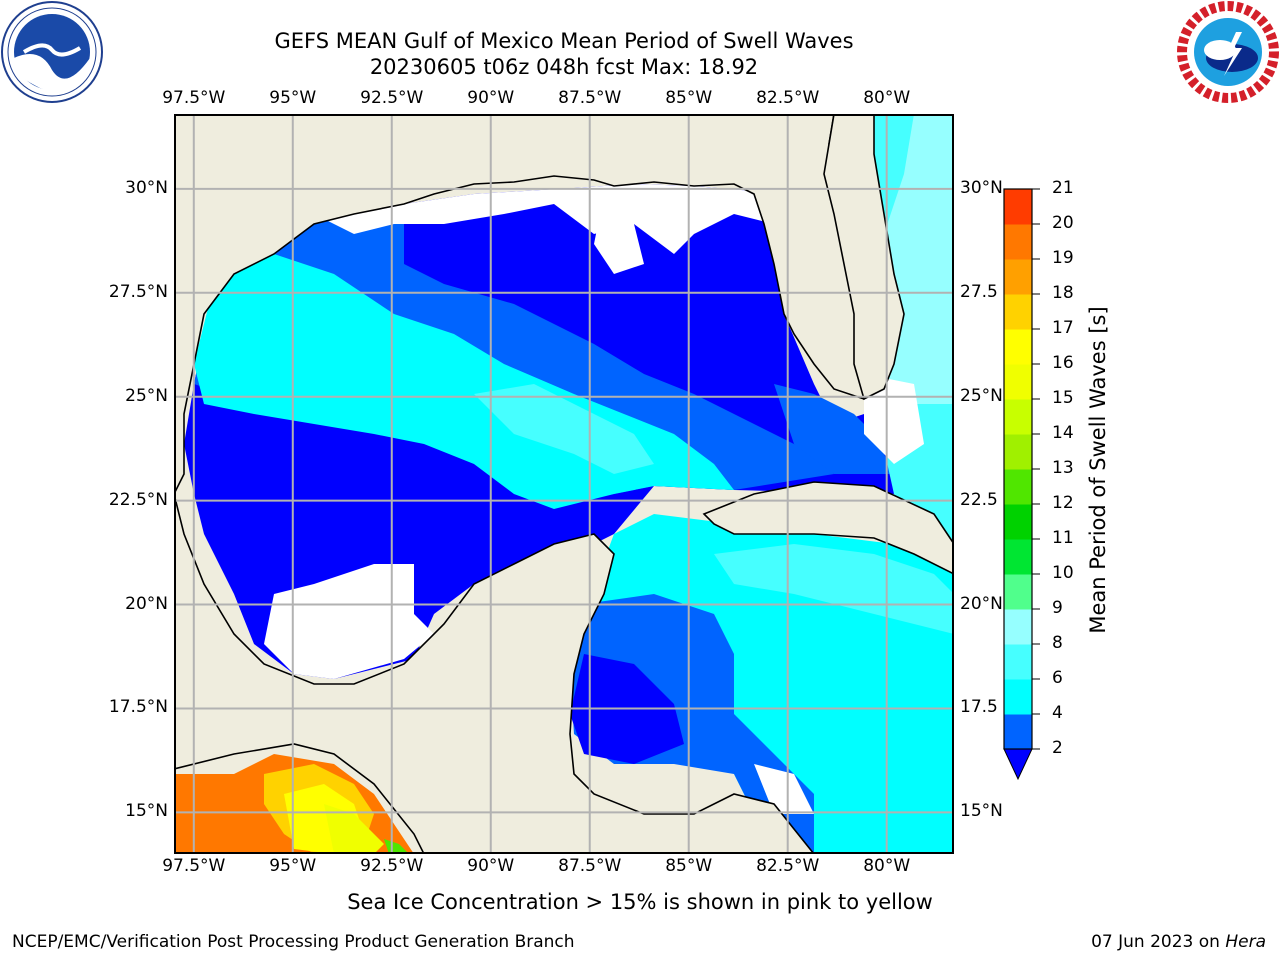 The image size is (1280, 960). Describe the element at coordinates (1018, 764) in the screenshot. I see `colorbar-under-triangle` at that location.